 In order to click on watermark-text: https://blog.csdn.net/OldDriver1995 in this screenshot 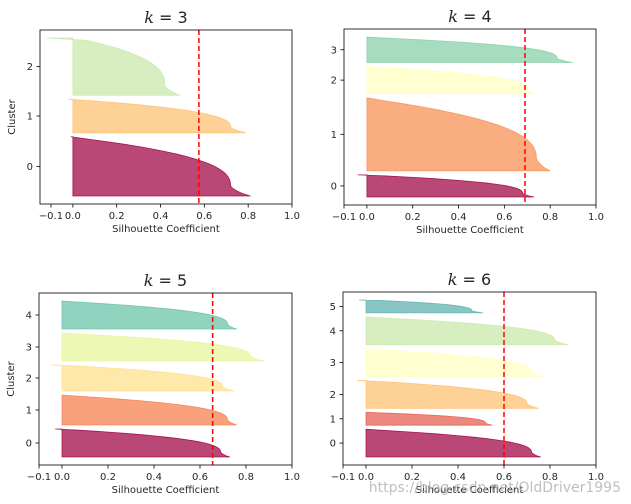, I will do `click(494, 488)`.